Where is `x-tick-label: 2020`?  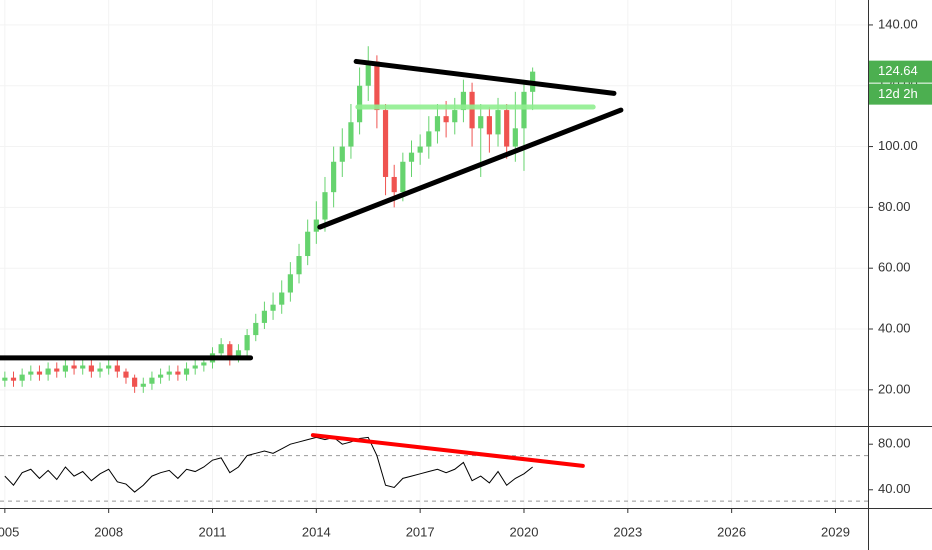
x-tick-label: 2020 is located at coordinates (524, 531).